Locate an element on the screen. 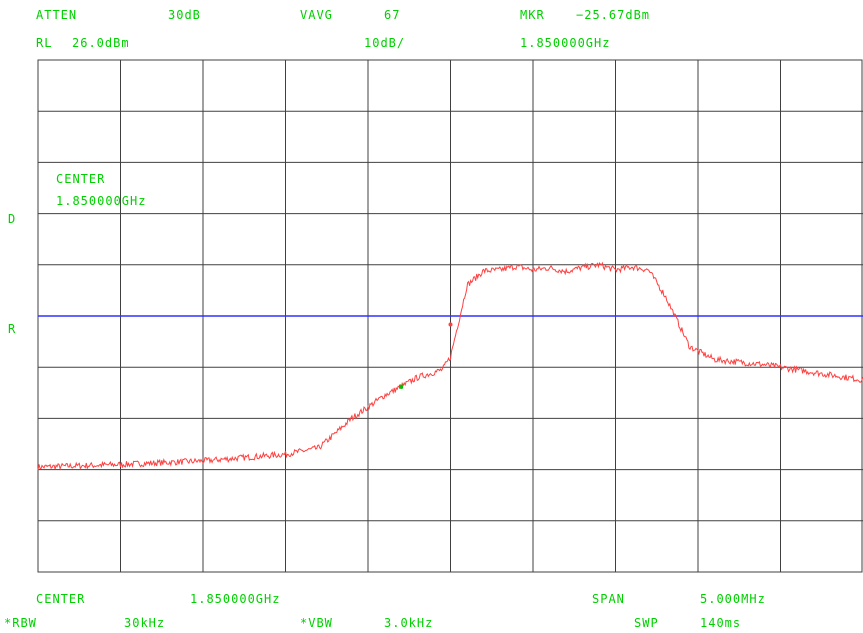 The image size is (863, 633). reference-indicator: R is located at coordinates (12, 329).